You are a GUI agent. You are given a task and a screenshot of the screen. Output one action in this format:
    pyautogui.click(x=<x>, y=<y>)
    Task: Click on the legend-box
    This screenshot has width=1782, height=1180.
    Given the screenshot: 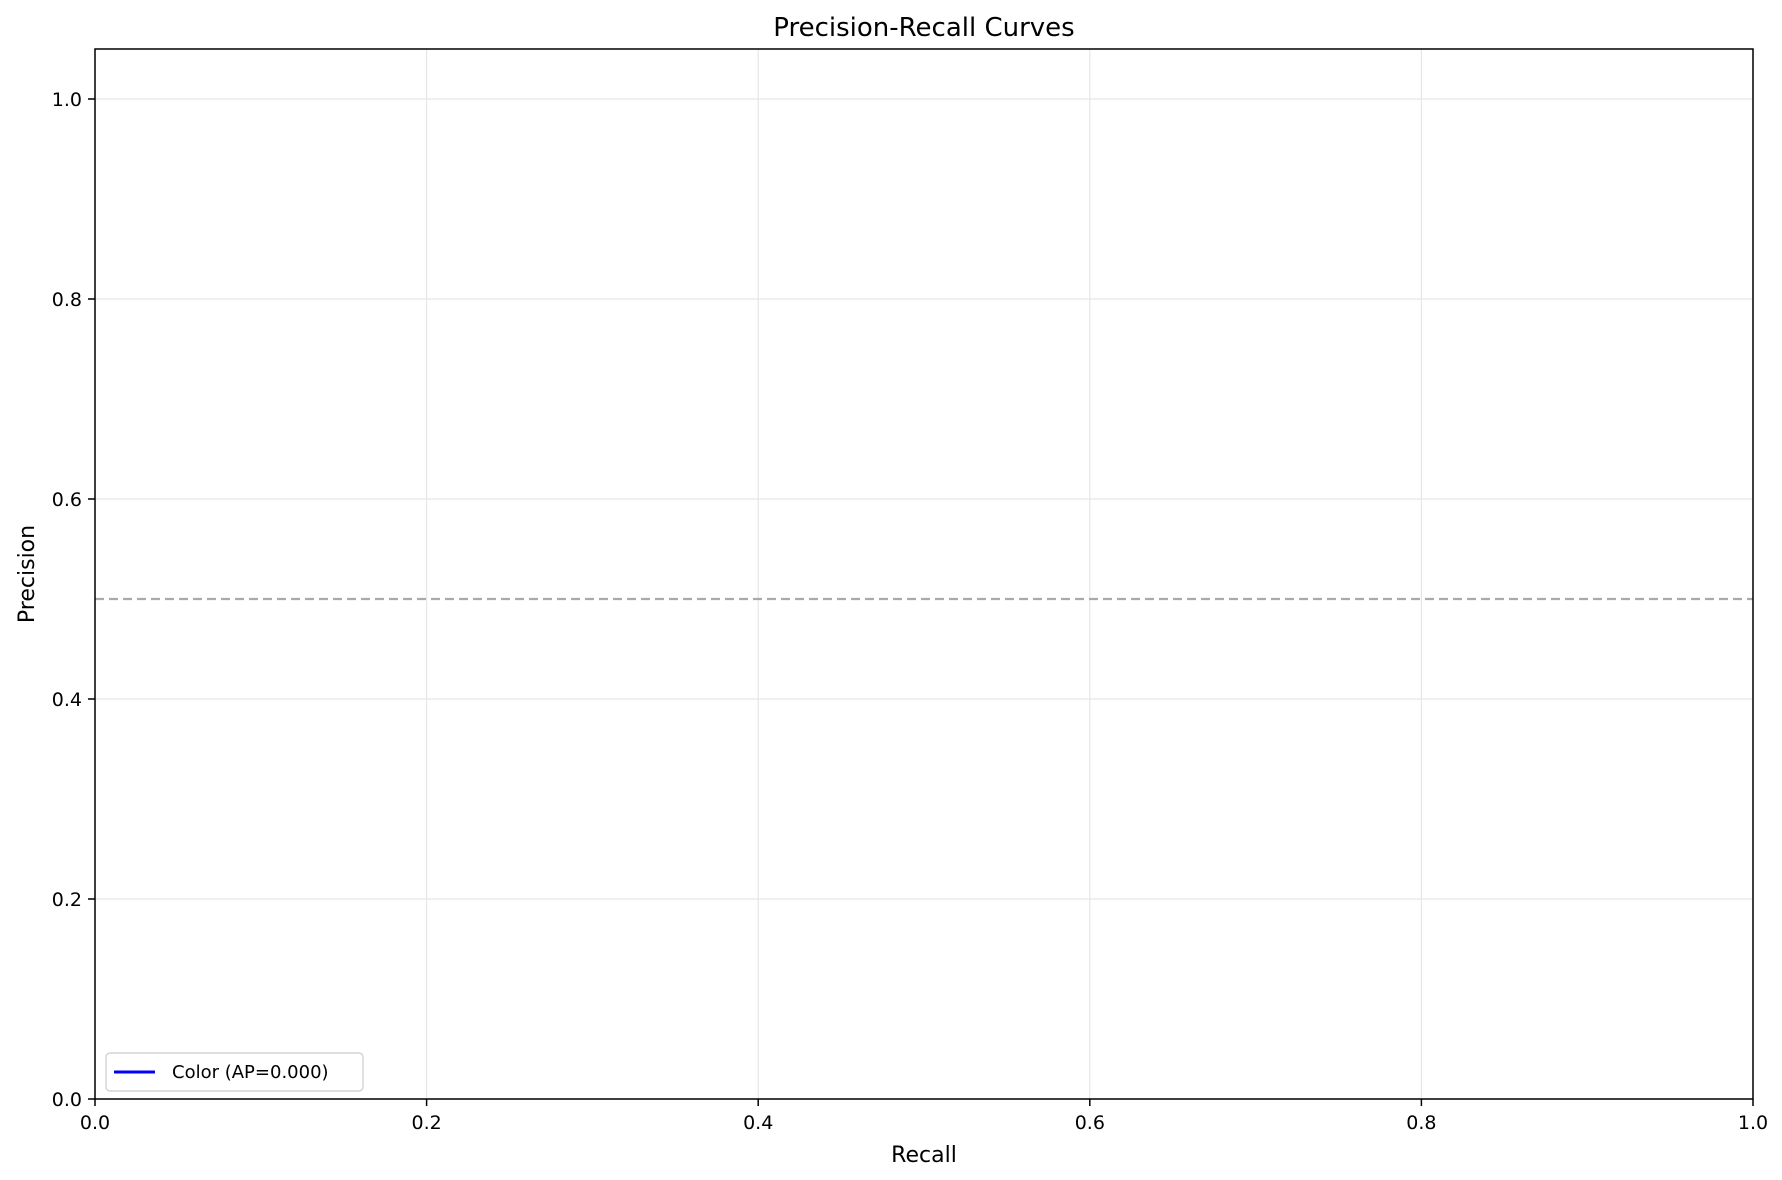 What is the action you would take?
    pyautogui.click(x=234, y=1072)
    